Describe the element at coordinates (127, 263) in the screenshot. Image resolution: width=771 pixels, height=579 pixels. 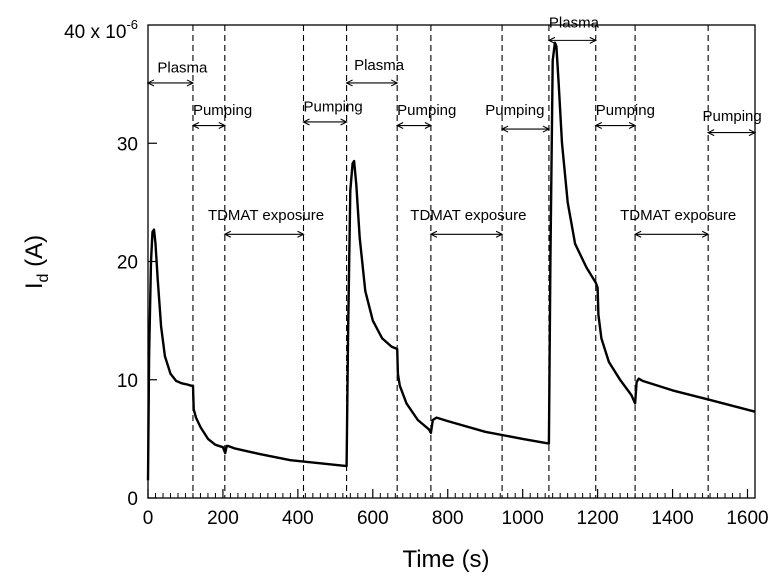
I see `y-tick-label: 20` at that location.